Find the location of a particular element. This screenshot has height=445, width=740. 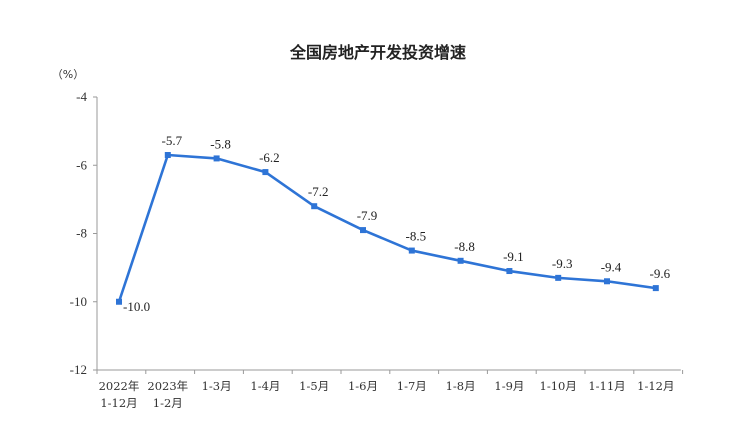

data-label: -7.2 is located at coordinates (318, 191).